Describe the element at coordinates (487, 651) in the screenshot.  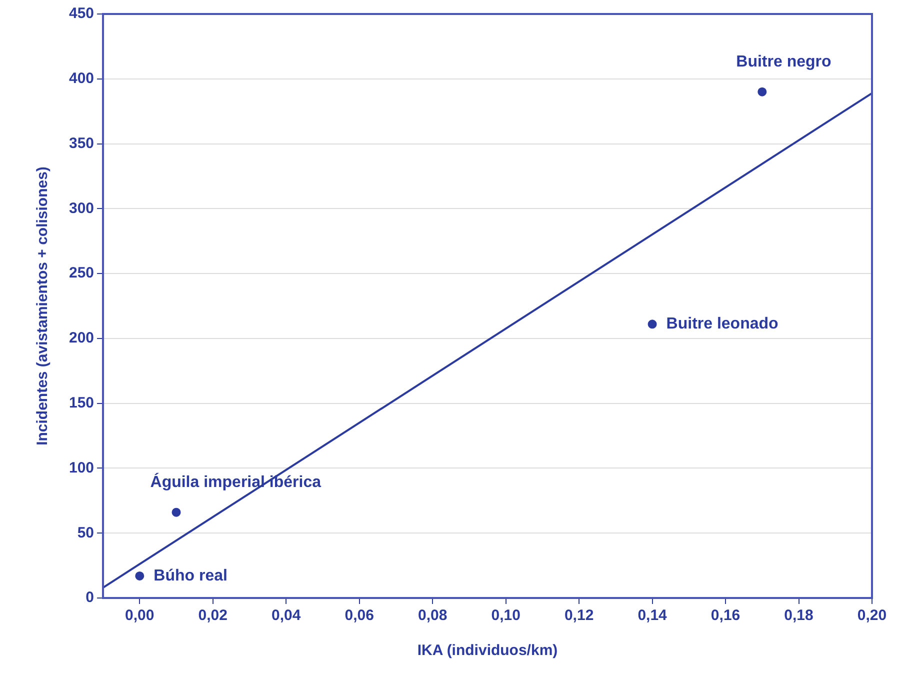
I see `x-axis-title: IKA (individuos/km)` at that location.